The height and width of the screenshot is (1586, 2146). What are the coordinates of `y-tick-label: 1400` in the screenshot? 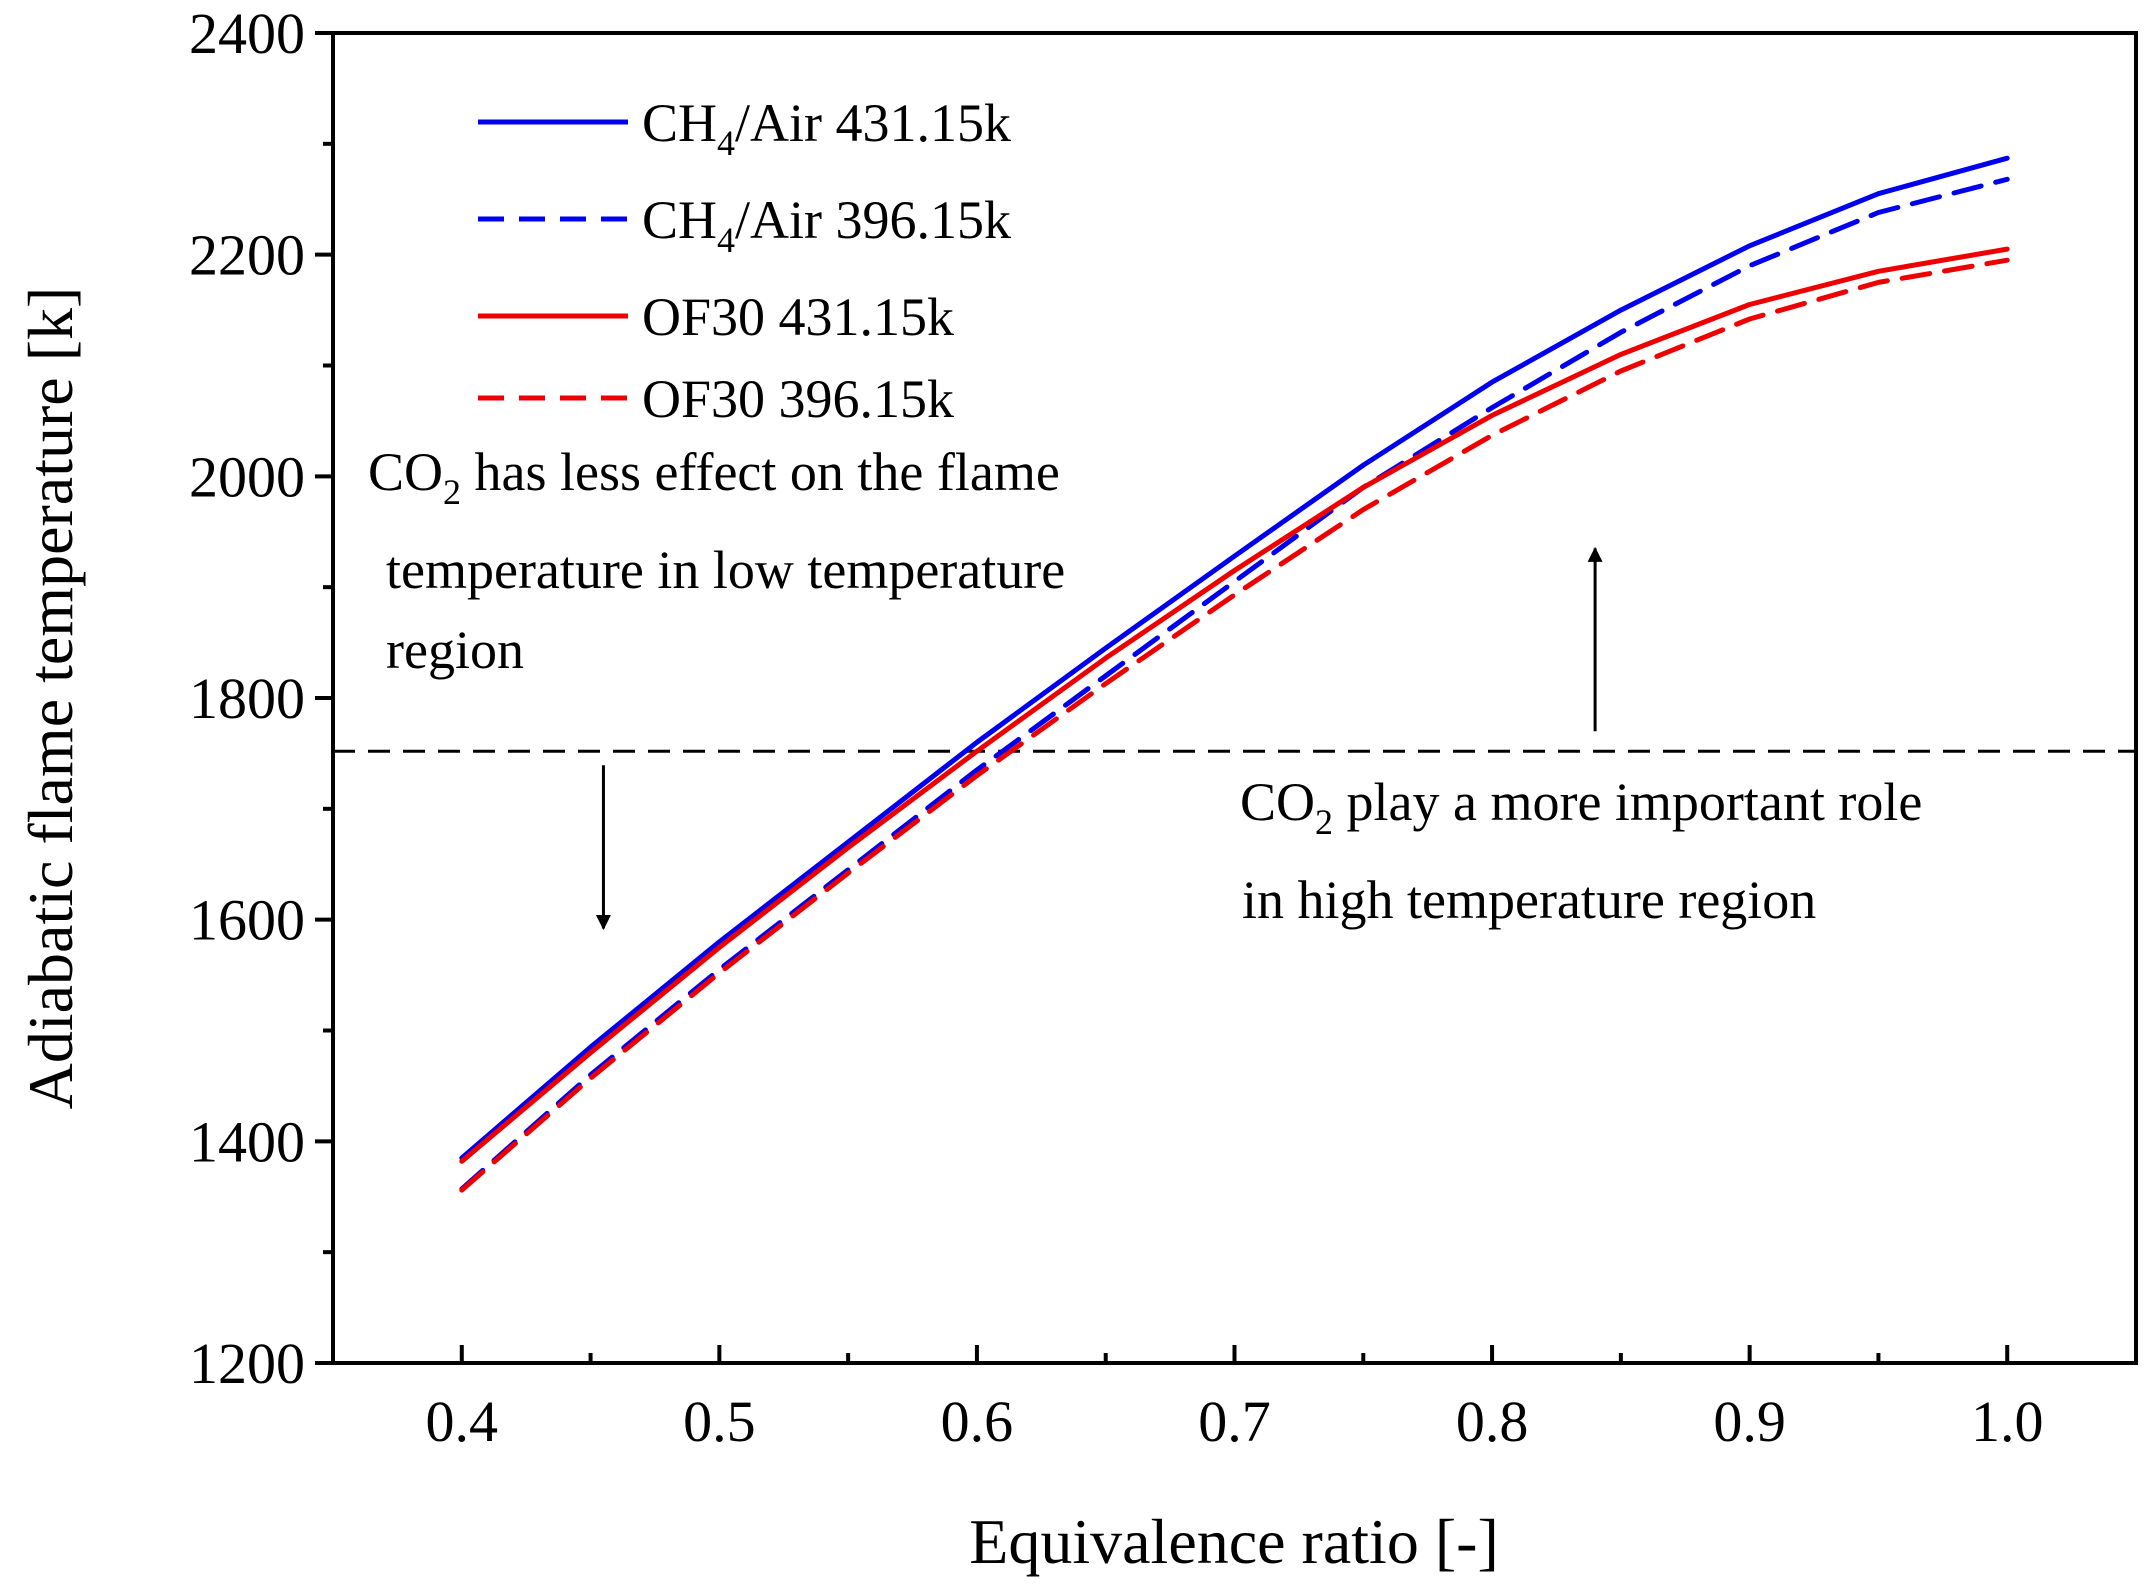 It's located at (247, 1141).